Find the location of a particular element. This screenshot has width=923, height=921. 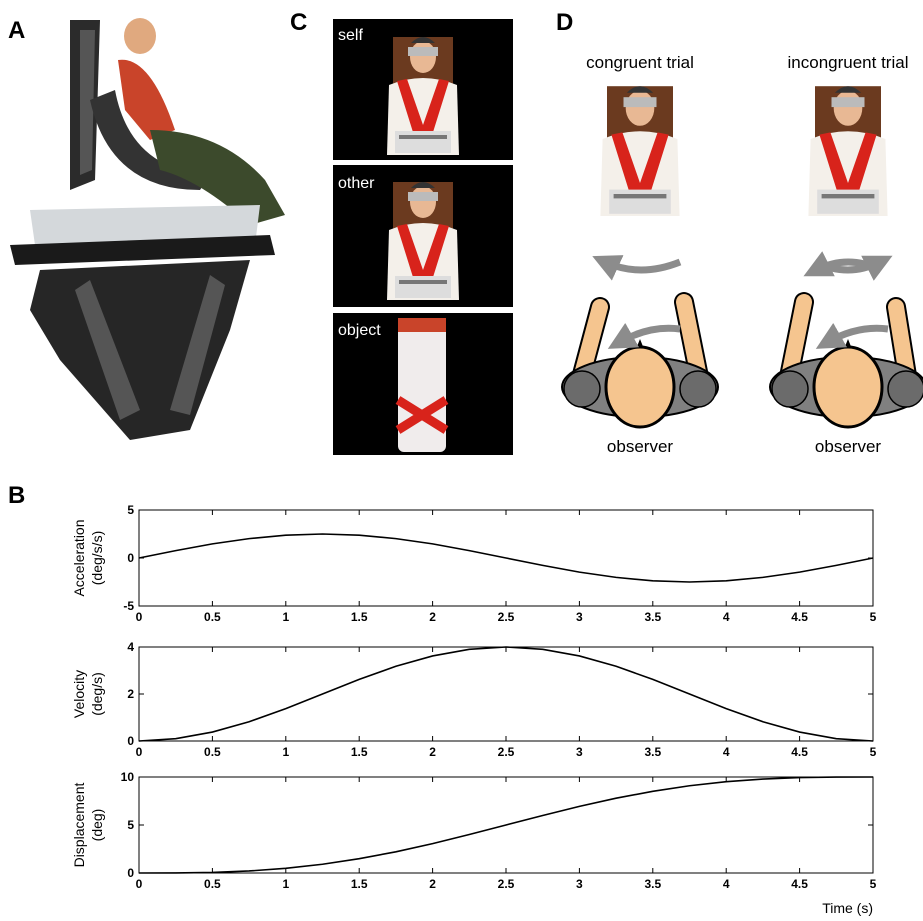

panel-letter: D is located at coordinates (564, 22).